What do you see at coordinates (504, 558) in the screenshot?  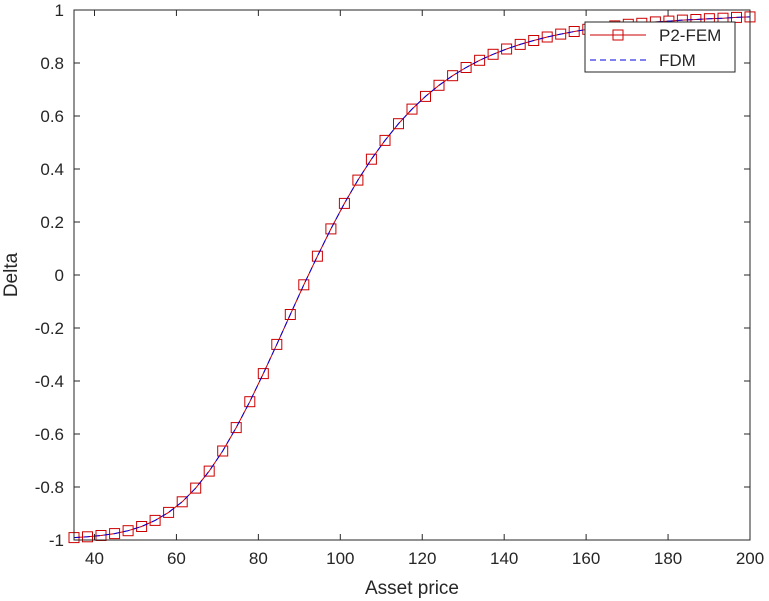 I see `x-tick-label: 140` at bounding box center [504, 558].